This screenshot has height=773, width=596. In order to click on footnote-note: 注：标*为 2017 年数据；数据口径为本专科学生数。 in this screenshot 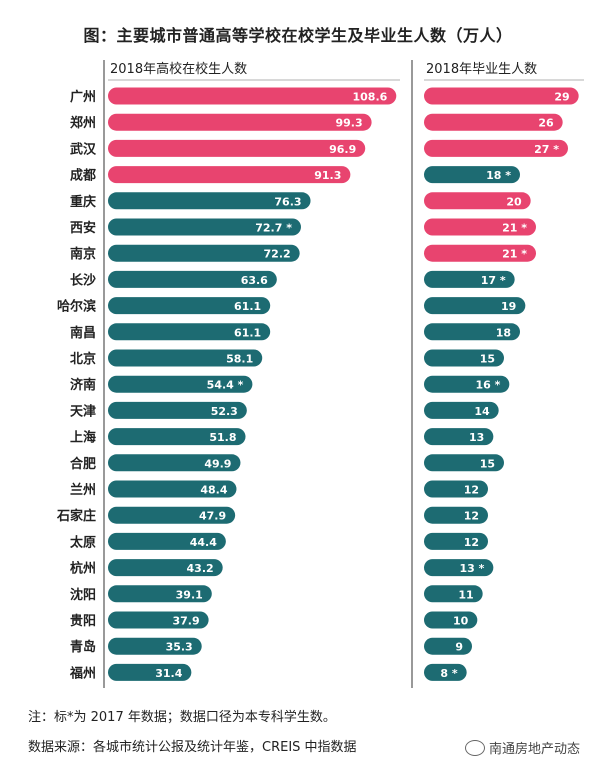, I will do `click(182, 717)`.